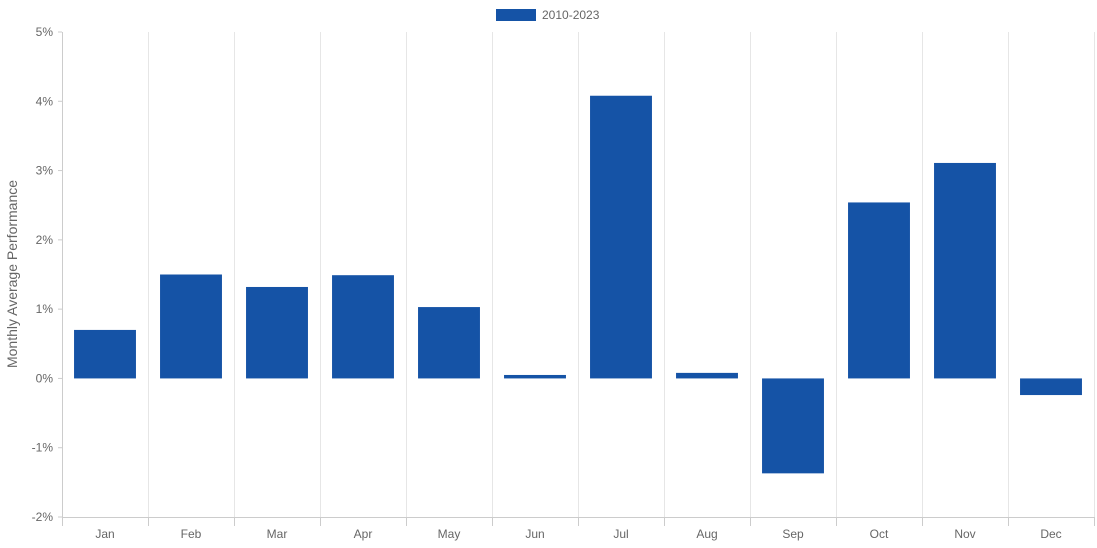 This screenshot has width=1097, height=548. I want to click on y-tick-label: 0%, so click(45, 378).